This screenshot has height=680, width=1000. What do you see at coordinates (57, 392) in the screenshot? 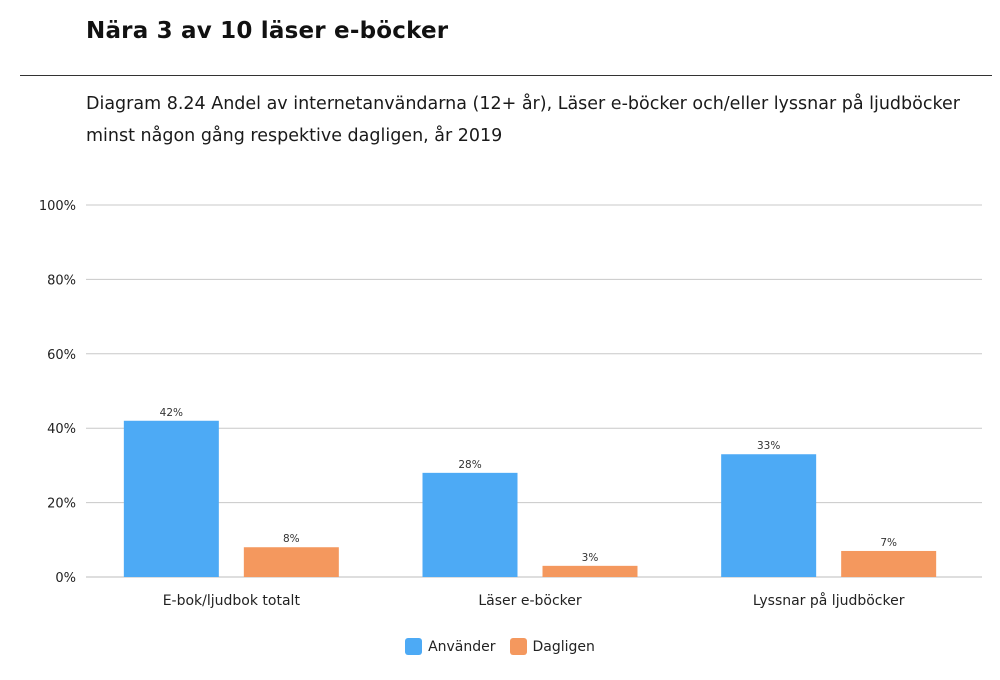
I see `y-axis-ticks: 0% 20% 40% 60% 80% 100%` at bounding box center [57, 392].